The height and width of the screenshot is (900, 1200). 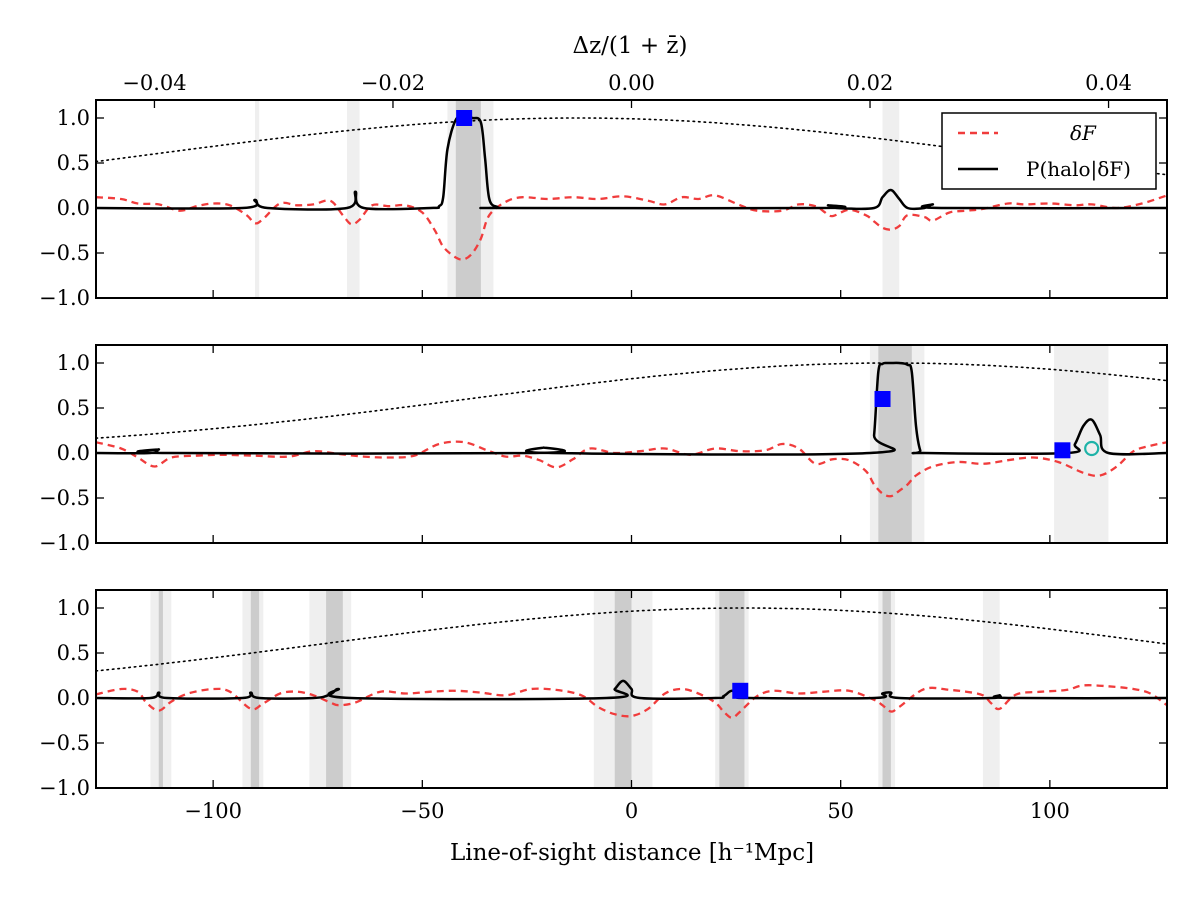 What do you see at coordinates (840, 811) in the screenshot?
I see `x-tick-label: 50` at bounding box center [840, 811].